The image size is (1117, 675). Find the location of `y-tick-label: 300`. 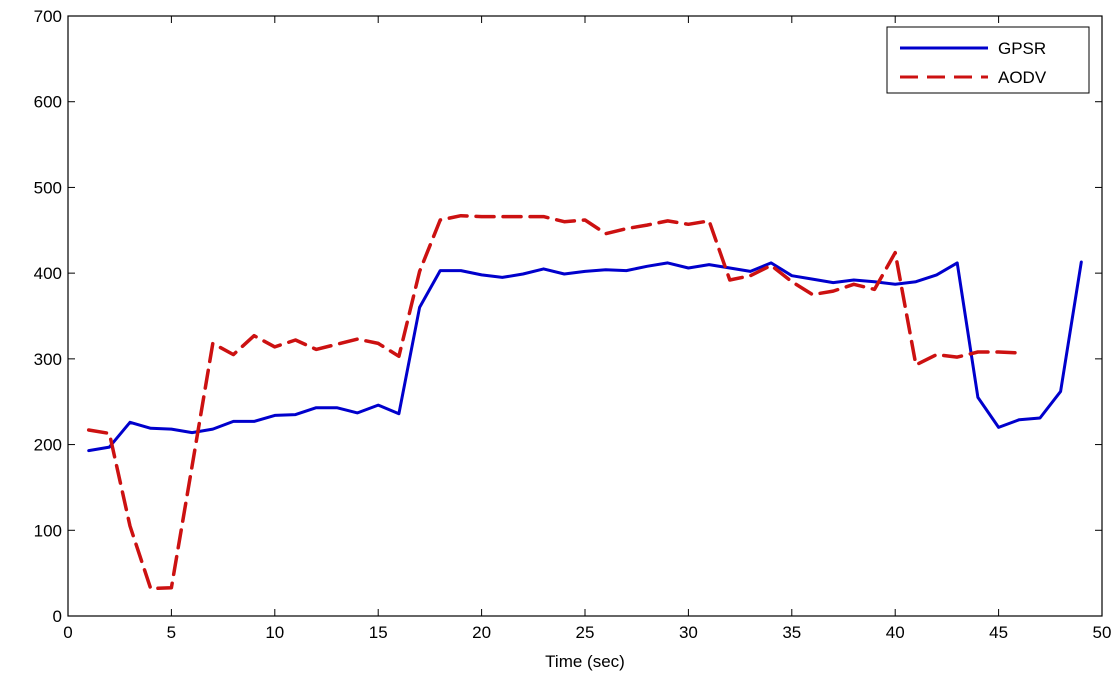

y-tick-label: 300 is located at coordinates (48, 359).